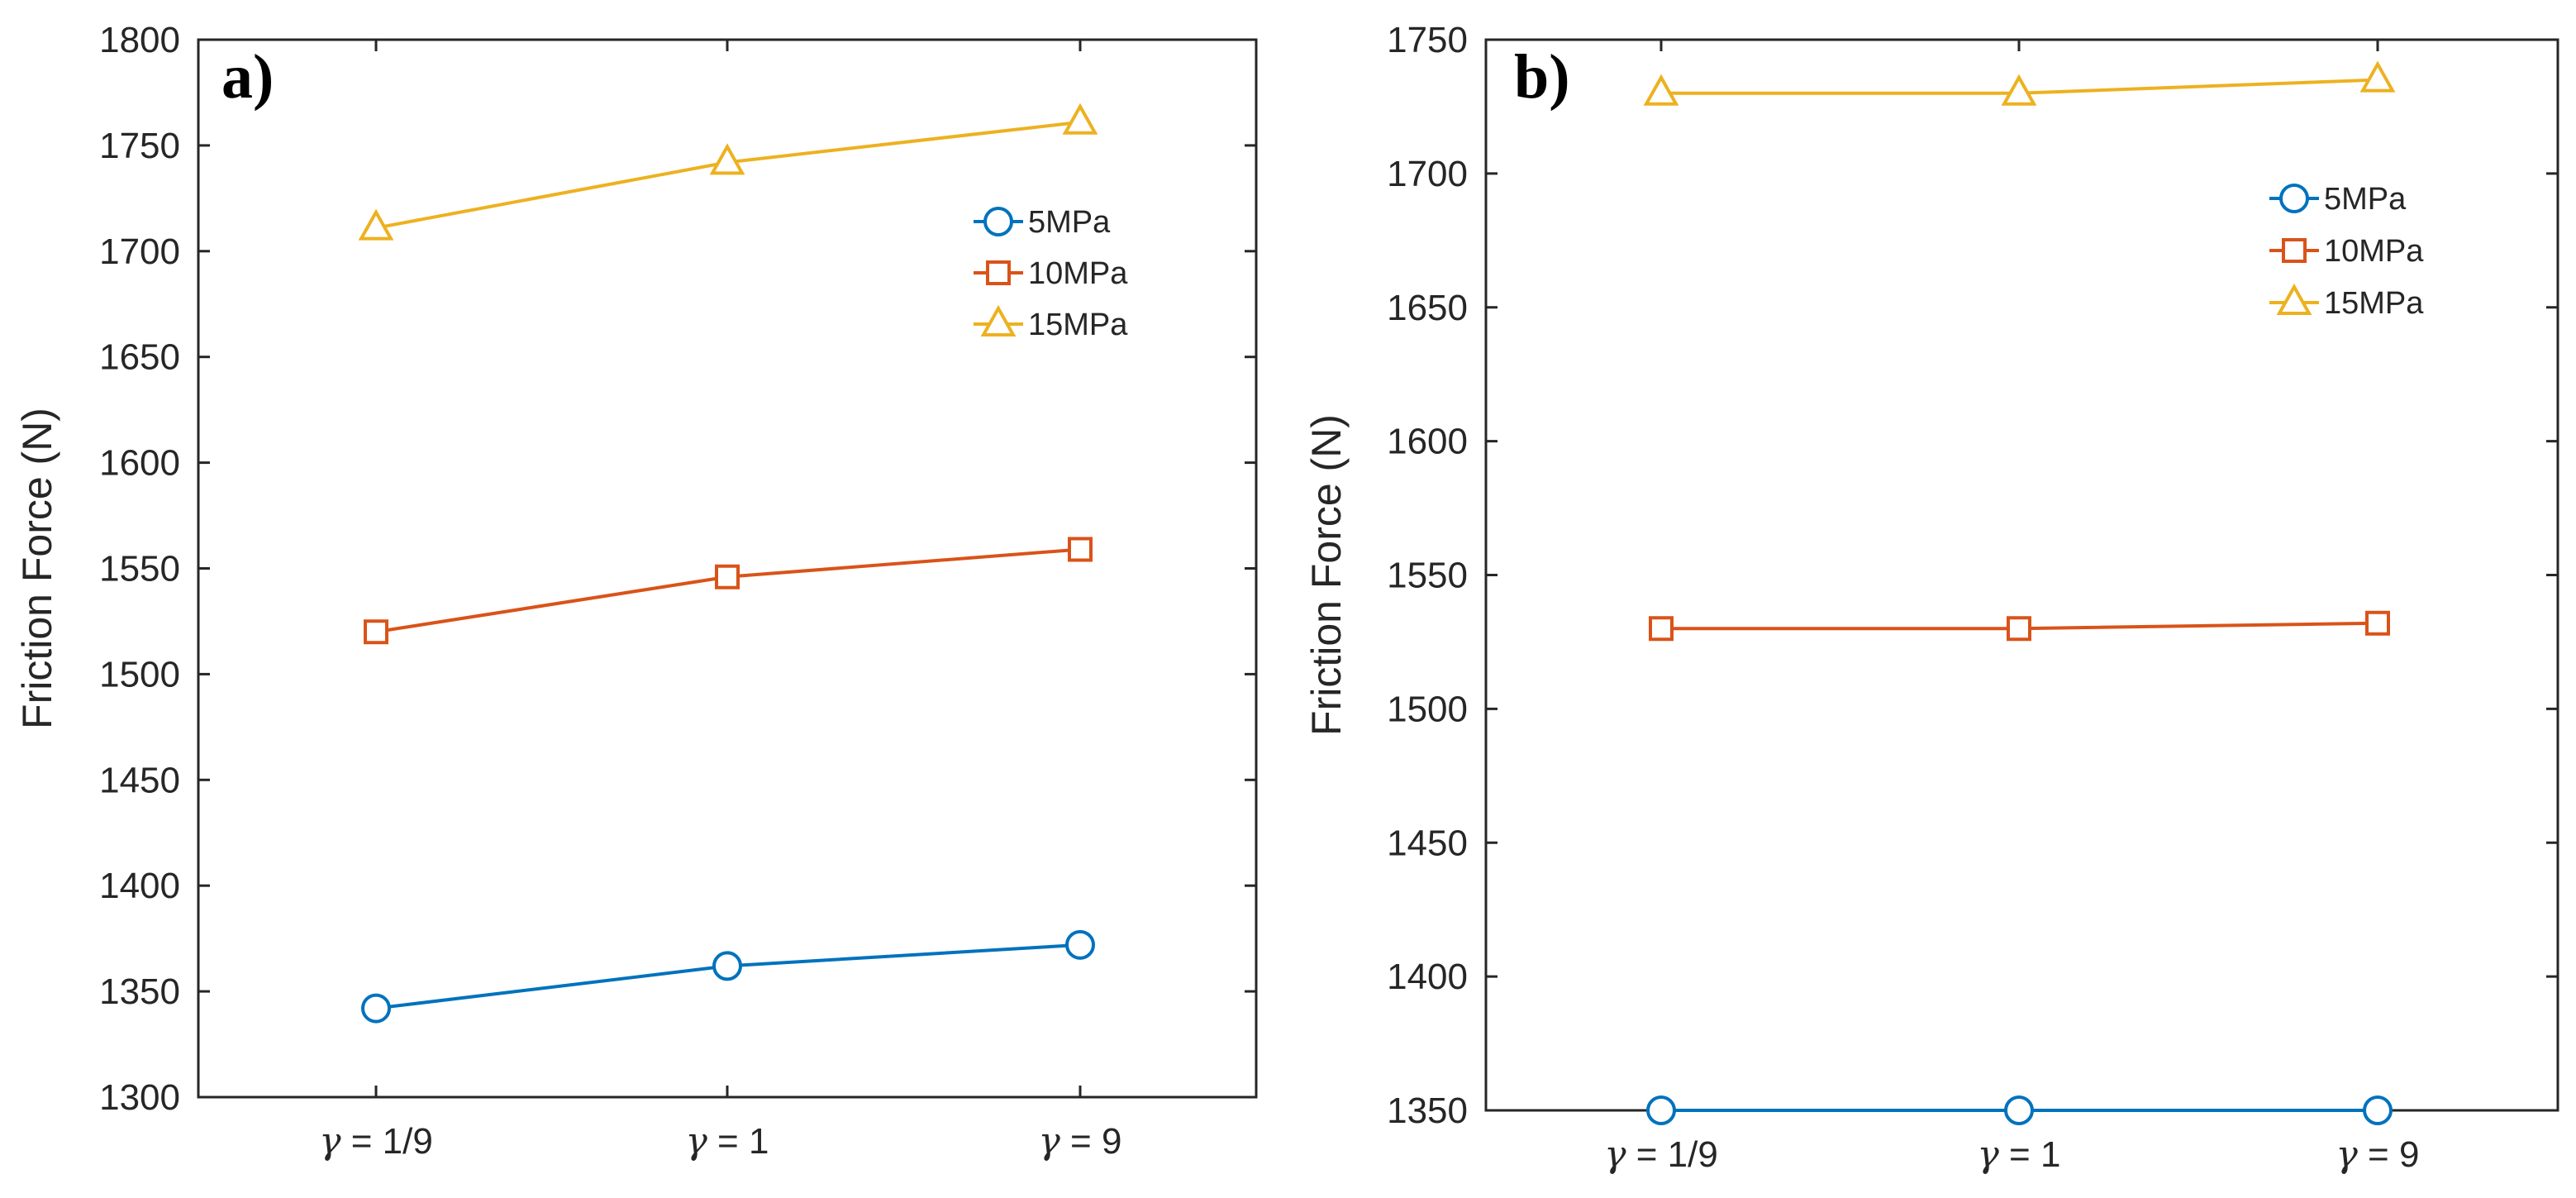 The image size is (2576, 1198). What do you see at coordinates (140, 40) in the screenshot?
I see `y-tick-label: 1800` at bounding box center [140, 40].